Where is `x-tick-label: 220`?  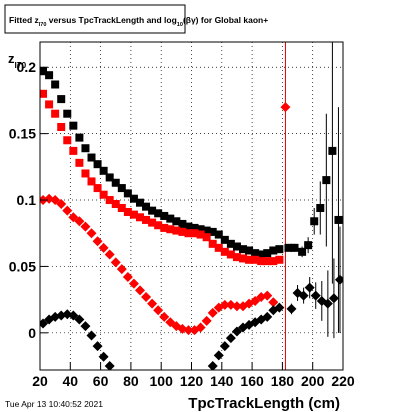 x-tick-label: 220 is located at coordinates (343, 381).